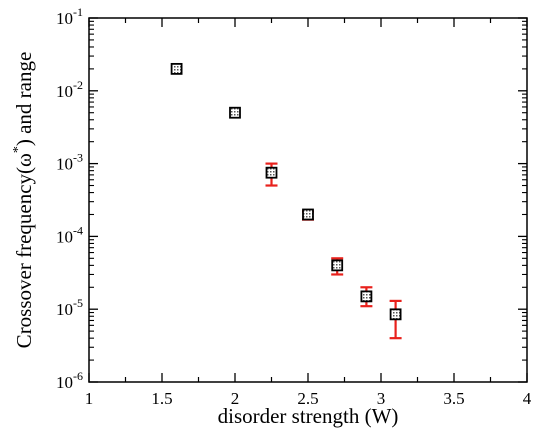 The height and width of the screenshot is (433, 537). What do you see at coordinates (18, 149) in the screenshot?
I see `y-axis-title-sup: *` at bounding box center [18, 149].